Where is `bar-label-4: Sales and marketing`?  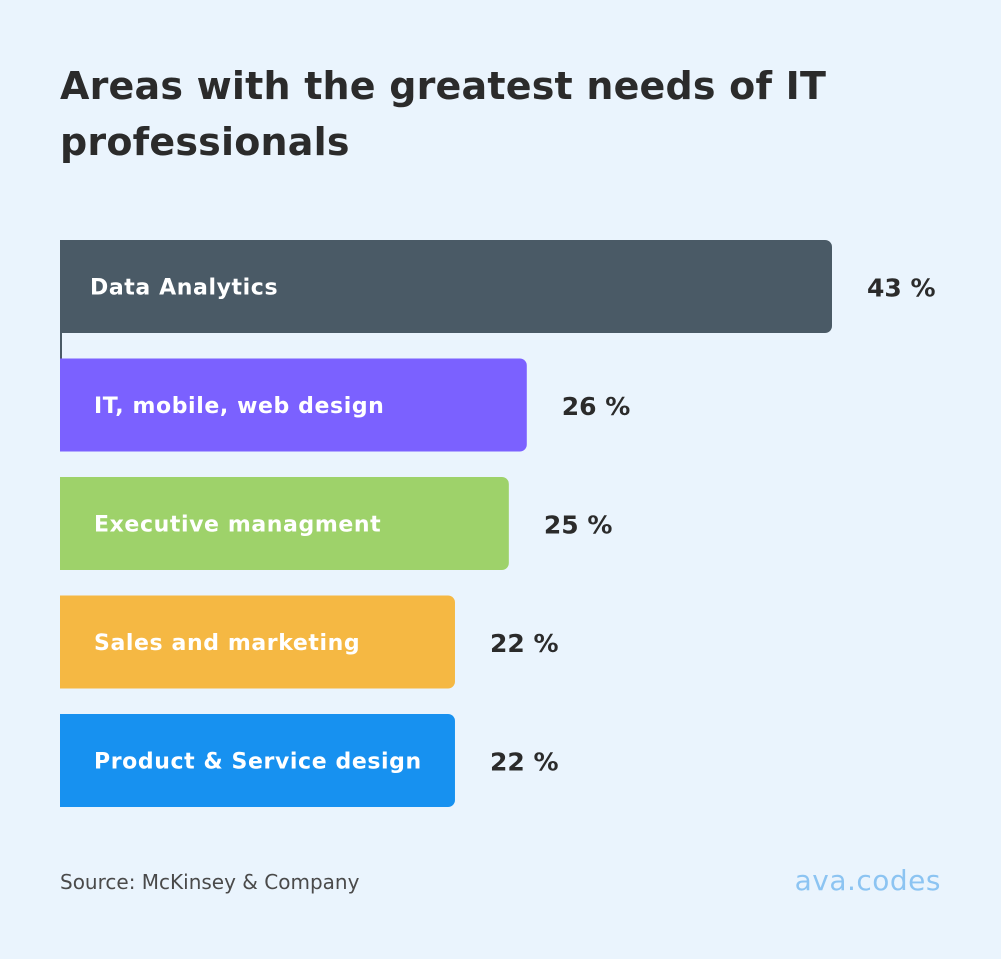 bar-label-4: Sales and marketing is located at coordinates (227, 643).